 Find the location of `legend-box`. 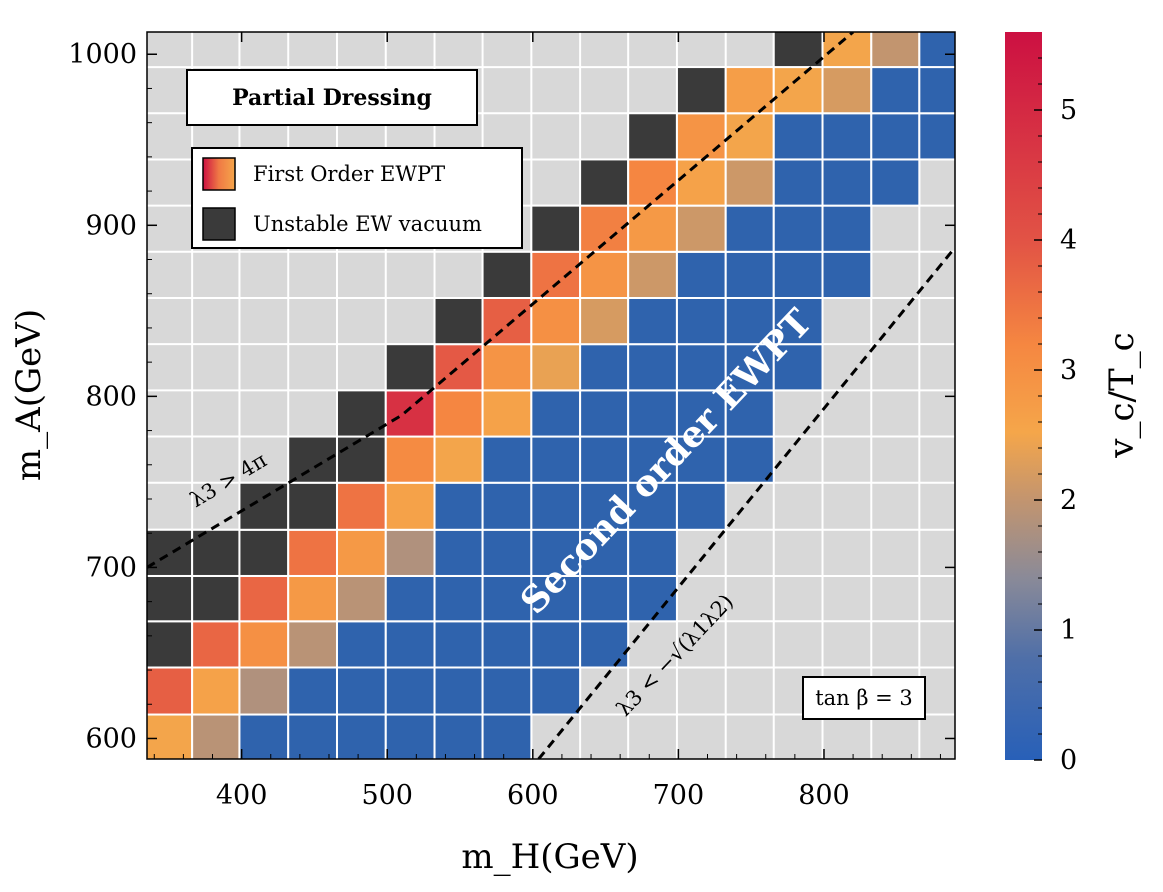

legend-box is located at coordinates (357, 198).